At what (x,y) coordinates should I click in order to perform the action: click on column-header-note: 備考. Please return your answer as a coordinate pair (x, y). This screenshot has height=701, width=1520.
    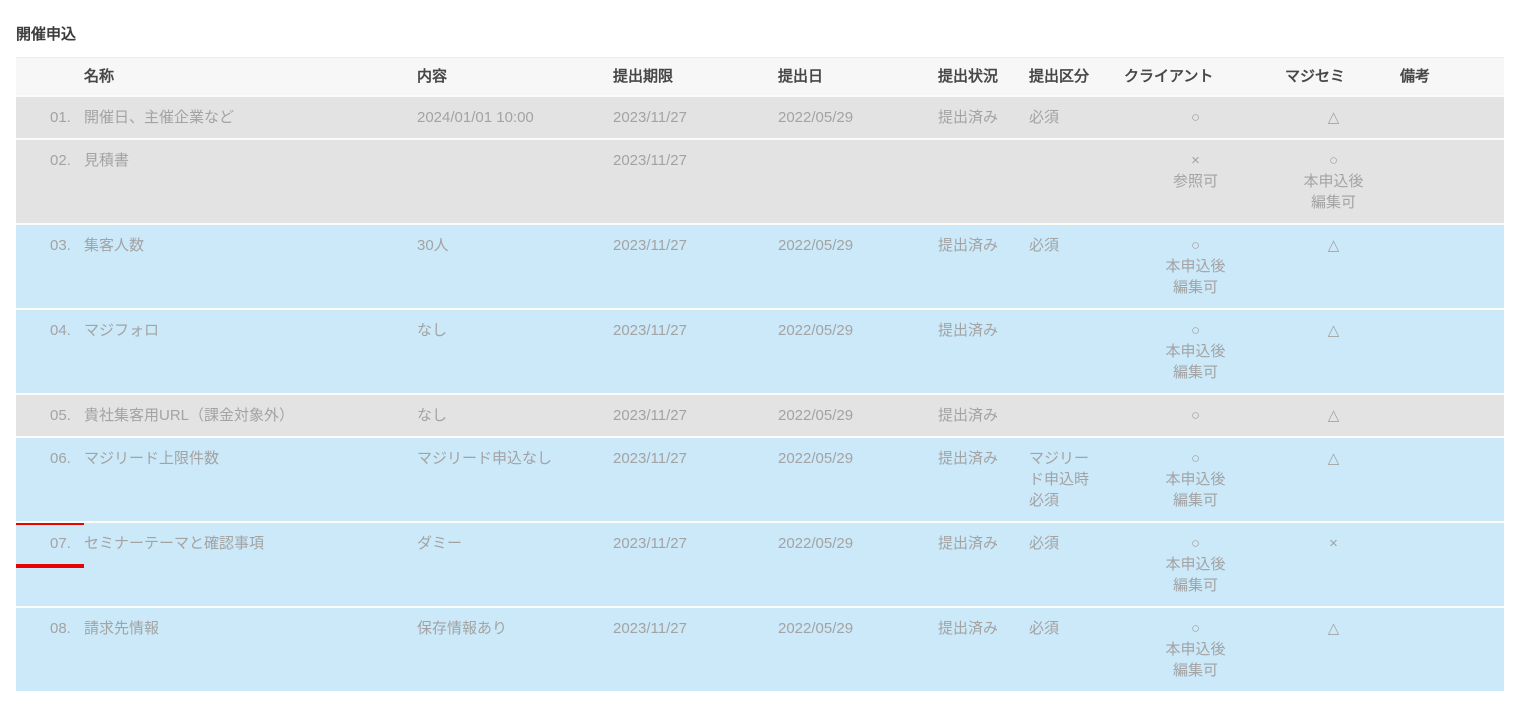
    Looking at the image, I should click on (1452, 76).